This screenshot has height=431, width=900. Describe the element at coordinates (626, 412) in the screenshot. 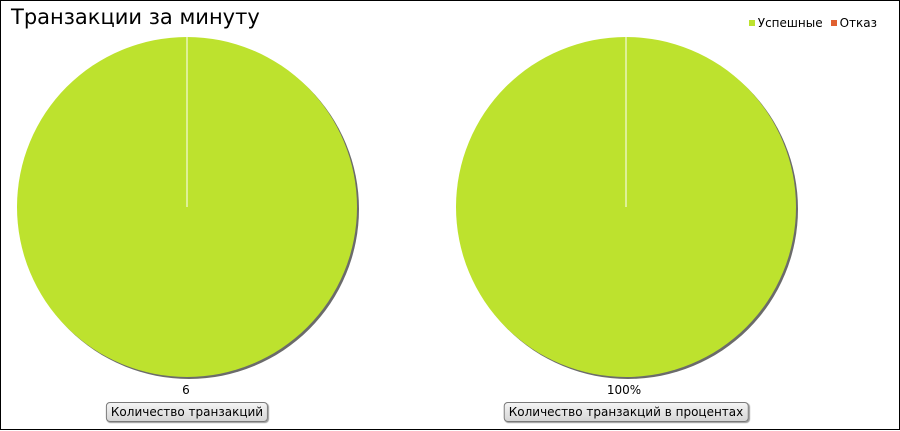

I see `transaction-percent-button: Количество транзакций в процентах` at that location.